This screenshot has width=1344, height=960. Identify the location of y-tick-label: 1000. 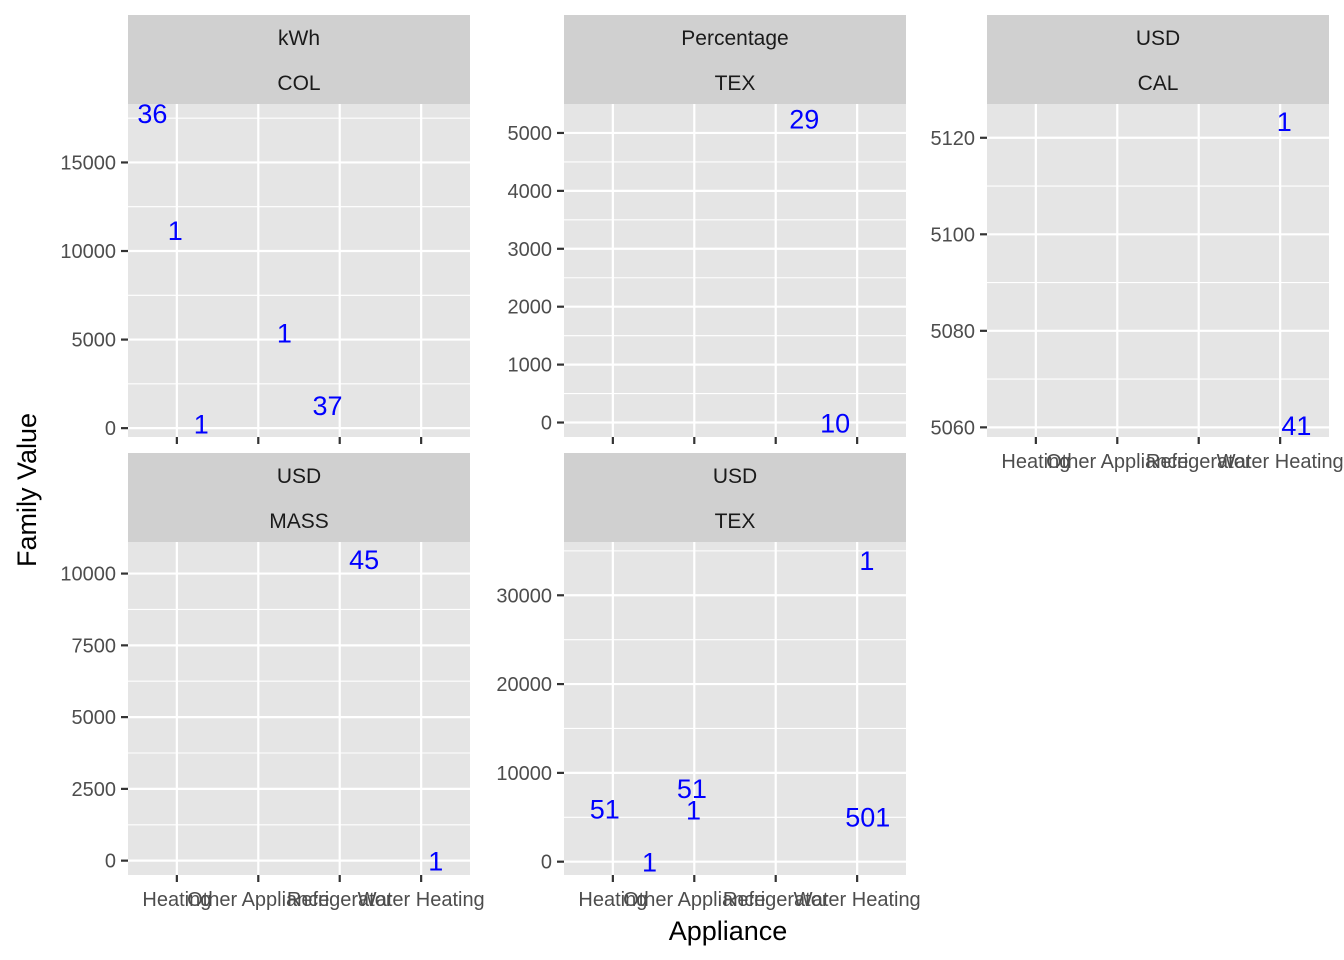
(530, 366).